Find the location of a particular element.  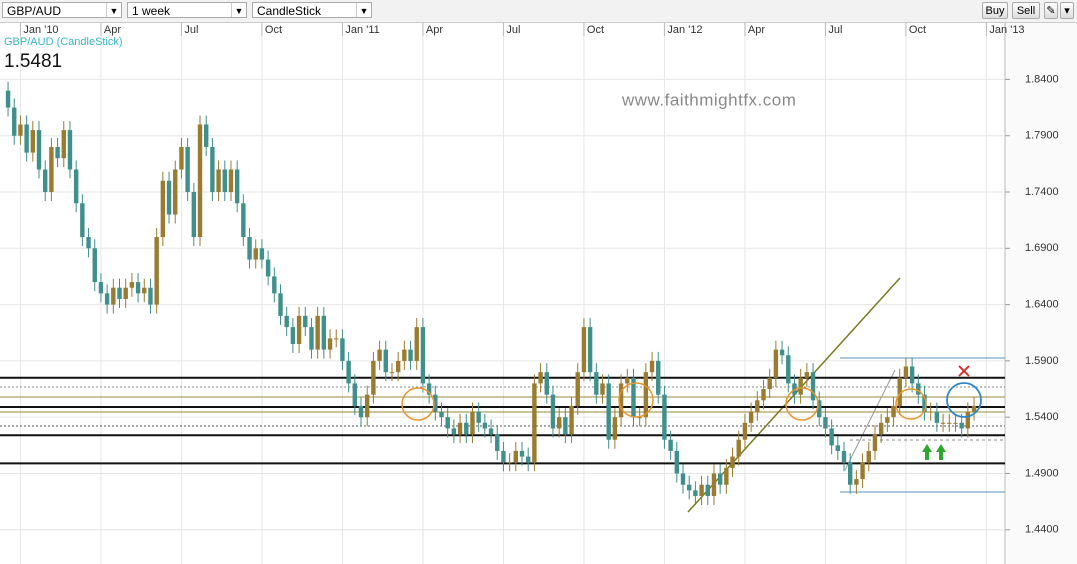

symbol-select: GBP/AUD ▼ is located at coordinates (62, 10).